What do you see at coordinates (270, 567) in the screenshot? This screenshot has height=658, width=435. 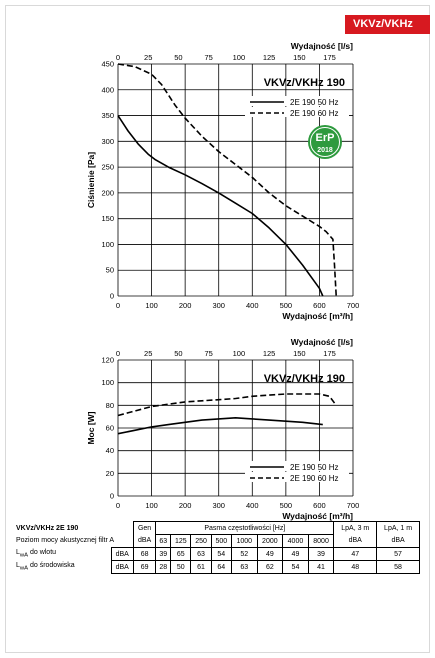 I see `row-value: 62` at bounding box center [270, 567].